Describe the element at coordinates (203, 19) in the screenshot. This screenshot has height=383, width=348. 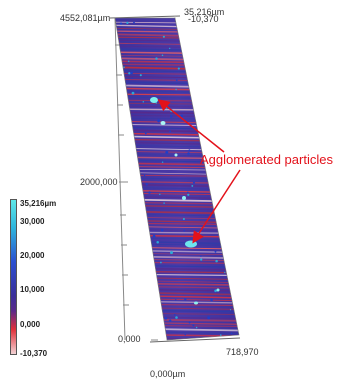
I see `axis-label-top-right-b: -10,370` at that location.